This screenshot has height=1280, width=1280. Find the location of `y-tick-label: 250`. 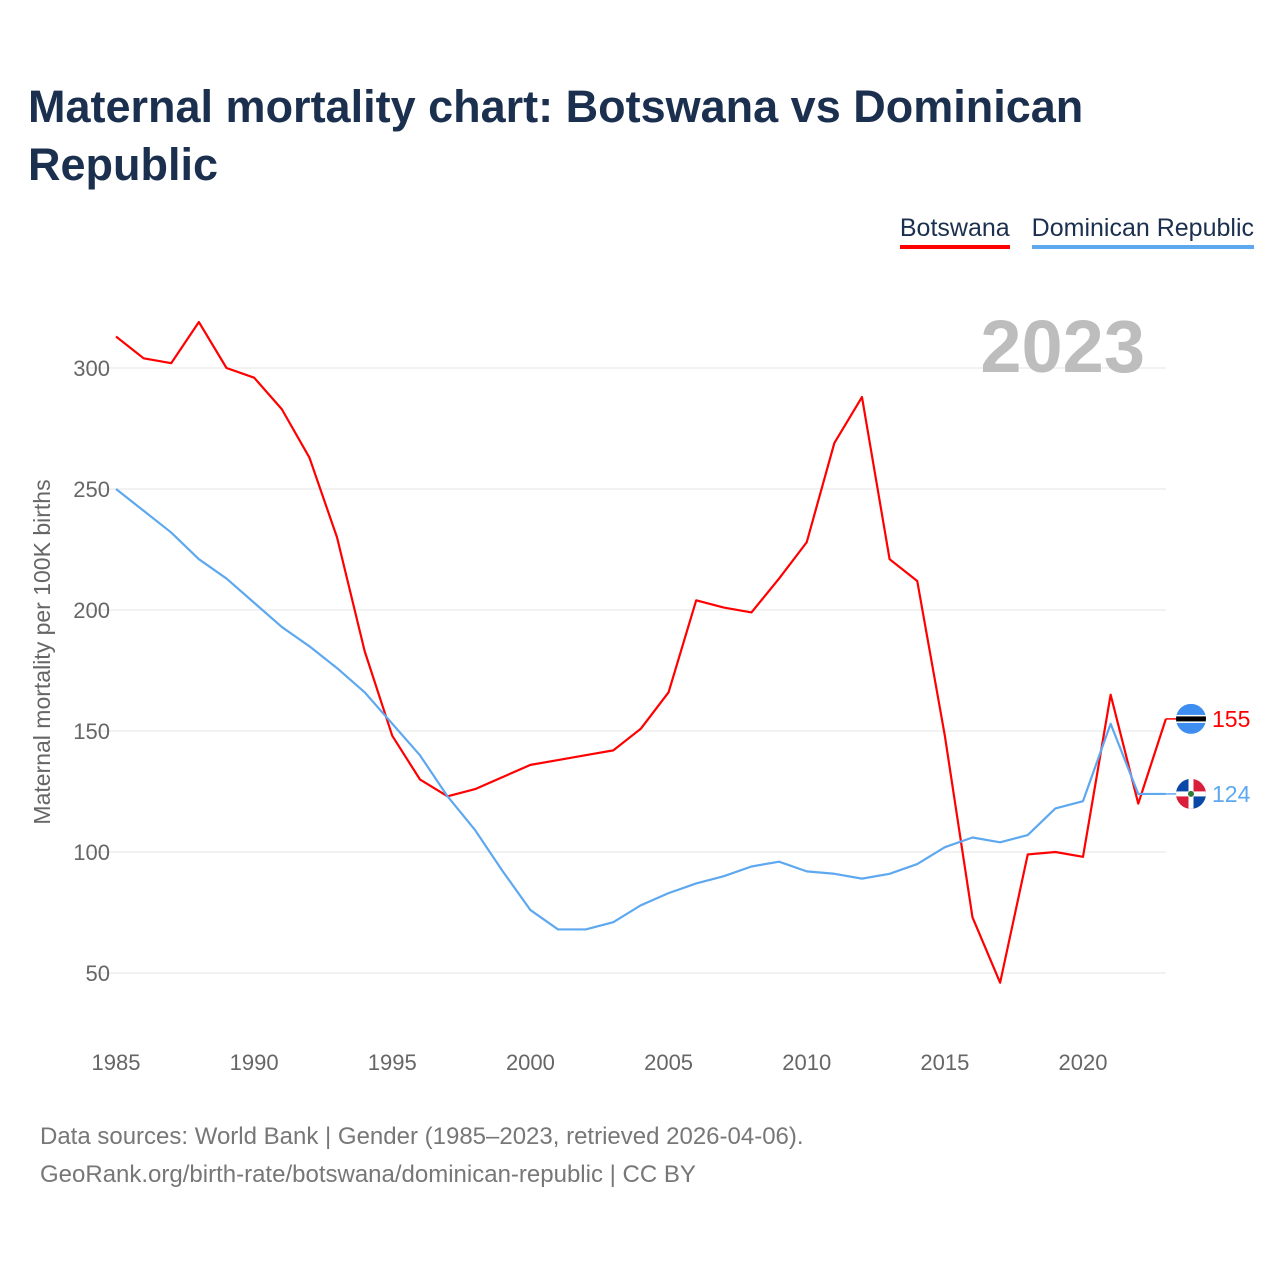

y-tick-label: 250 is located at coordinates (91, 489).